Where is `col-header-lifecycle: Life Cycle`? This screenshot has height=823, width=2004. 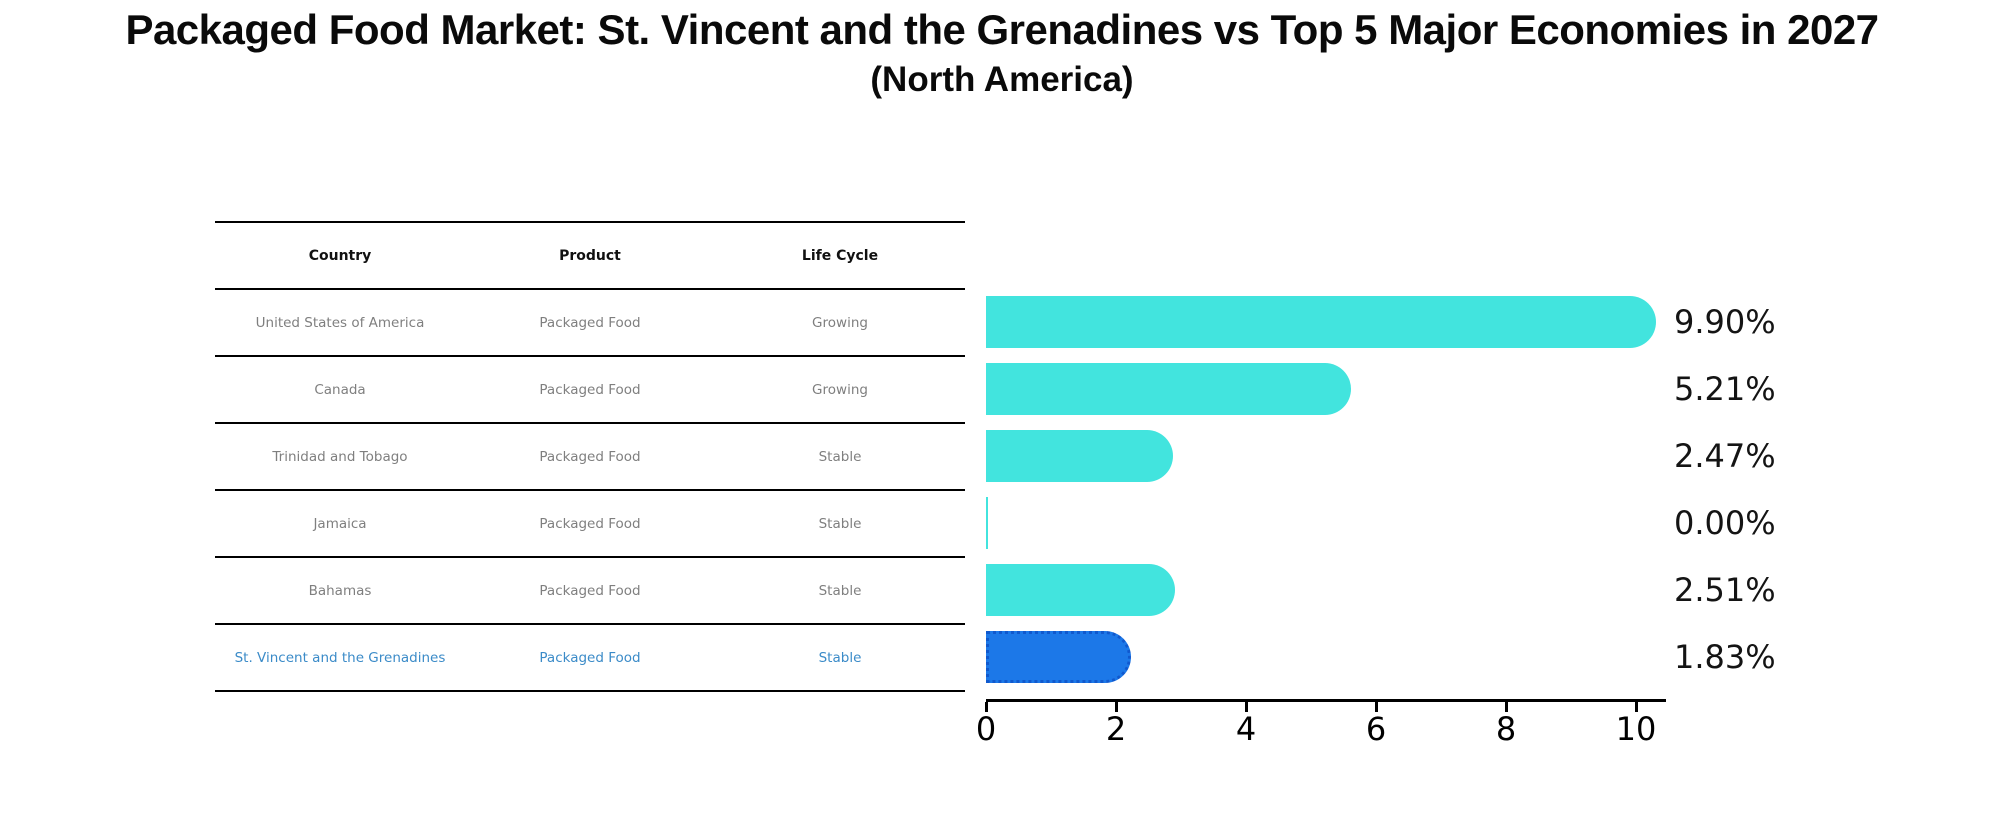
col-header-lifecycle: Life Cycle is located at coordinates (840, 255).